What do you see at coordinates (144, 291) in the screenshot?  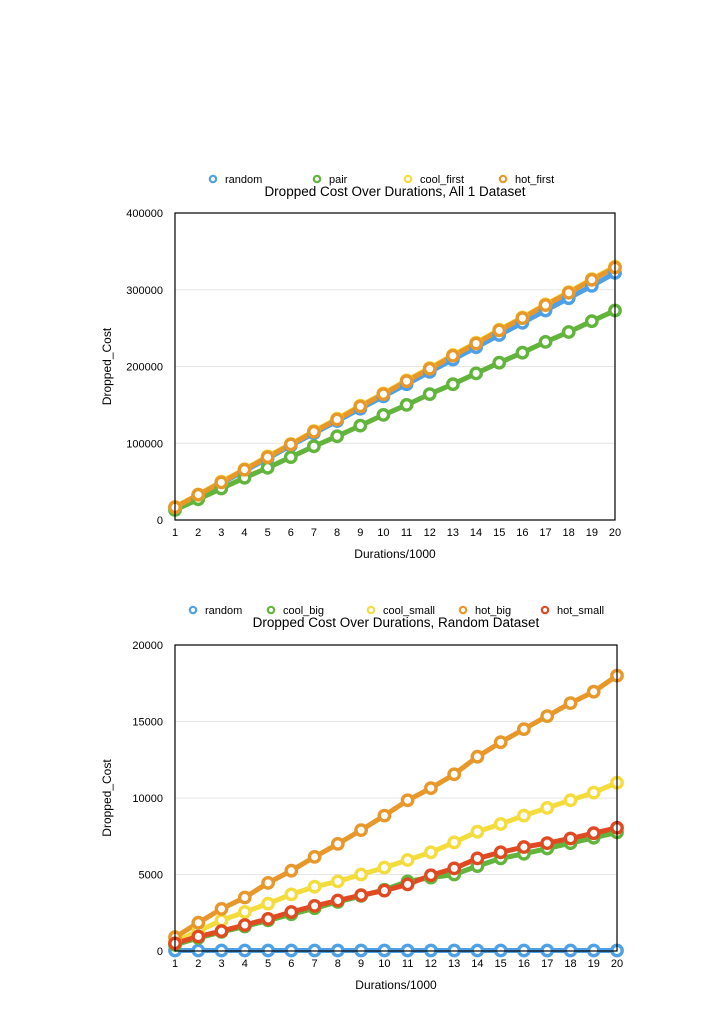 I see `y-tick-label: 300000` at bounding box center [144, 291].